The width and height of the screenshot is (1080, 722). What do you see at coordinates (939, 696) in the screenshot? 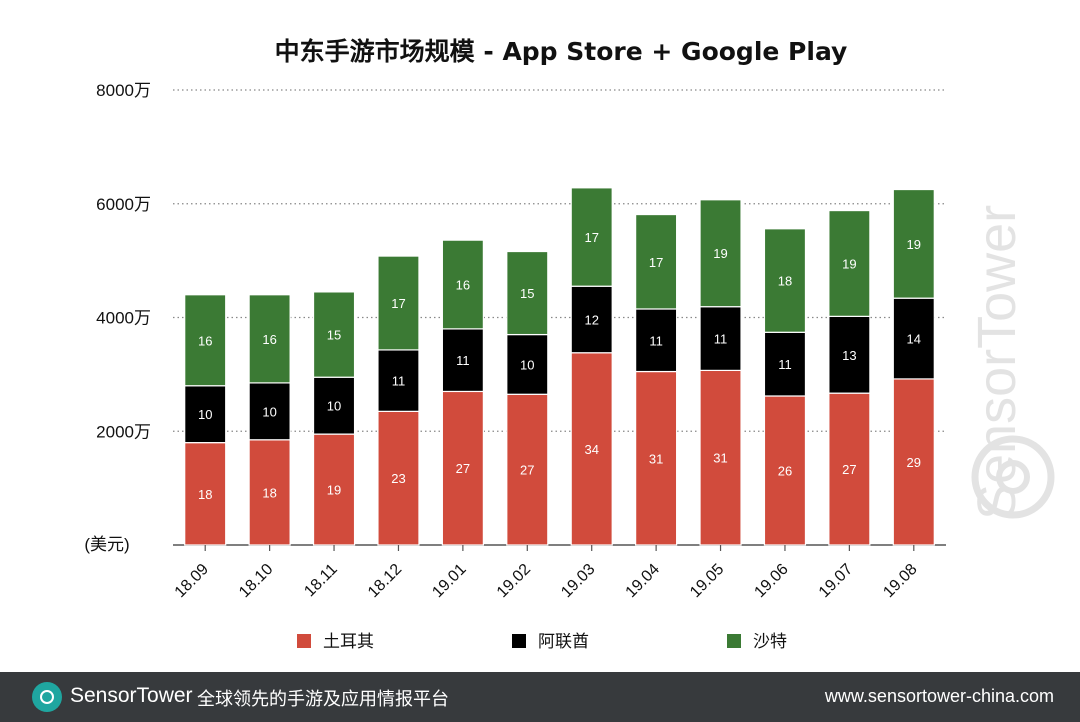
I see `footer-url: www.sensortower-china.com` at bounding box center [939, 696].